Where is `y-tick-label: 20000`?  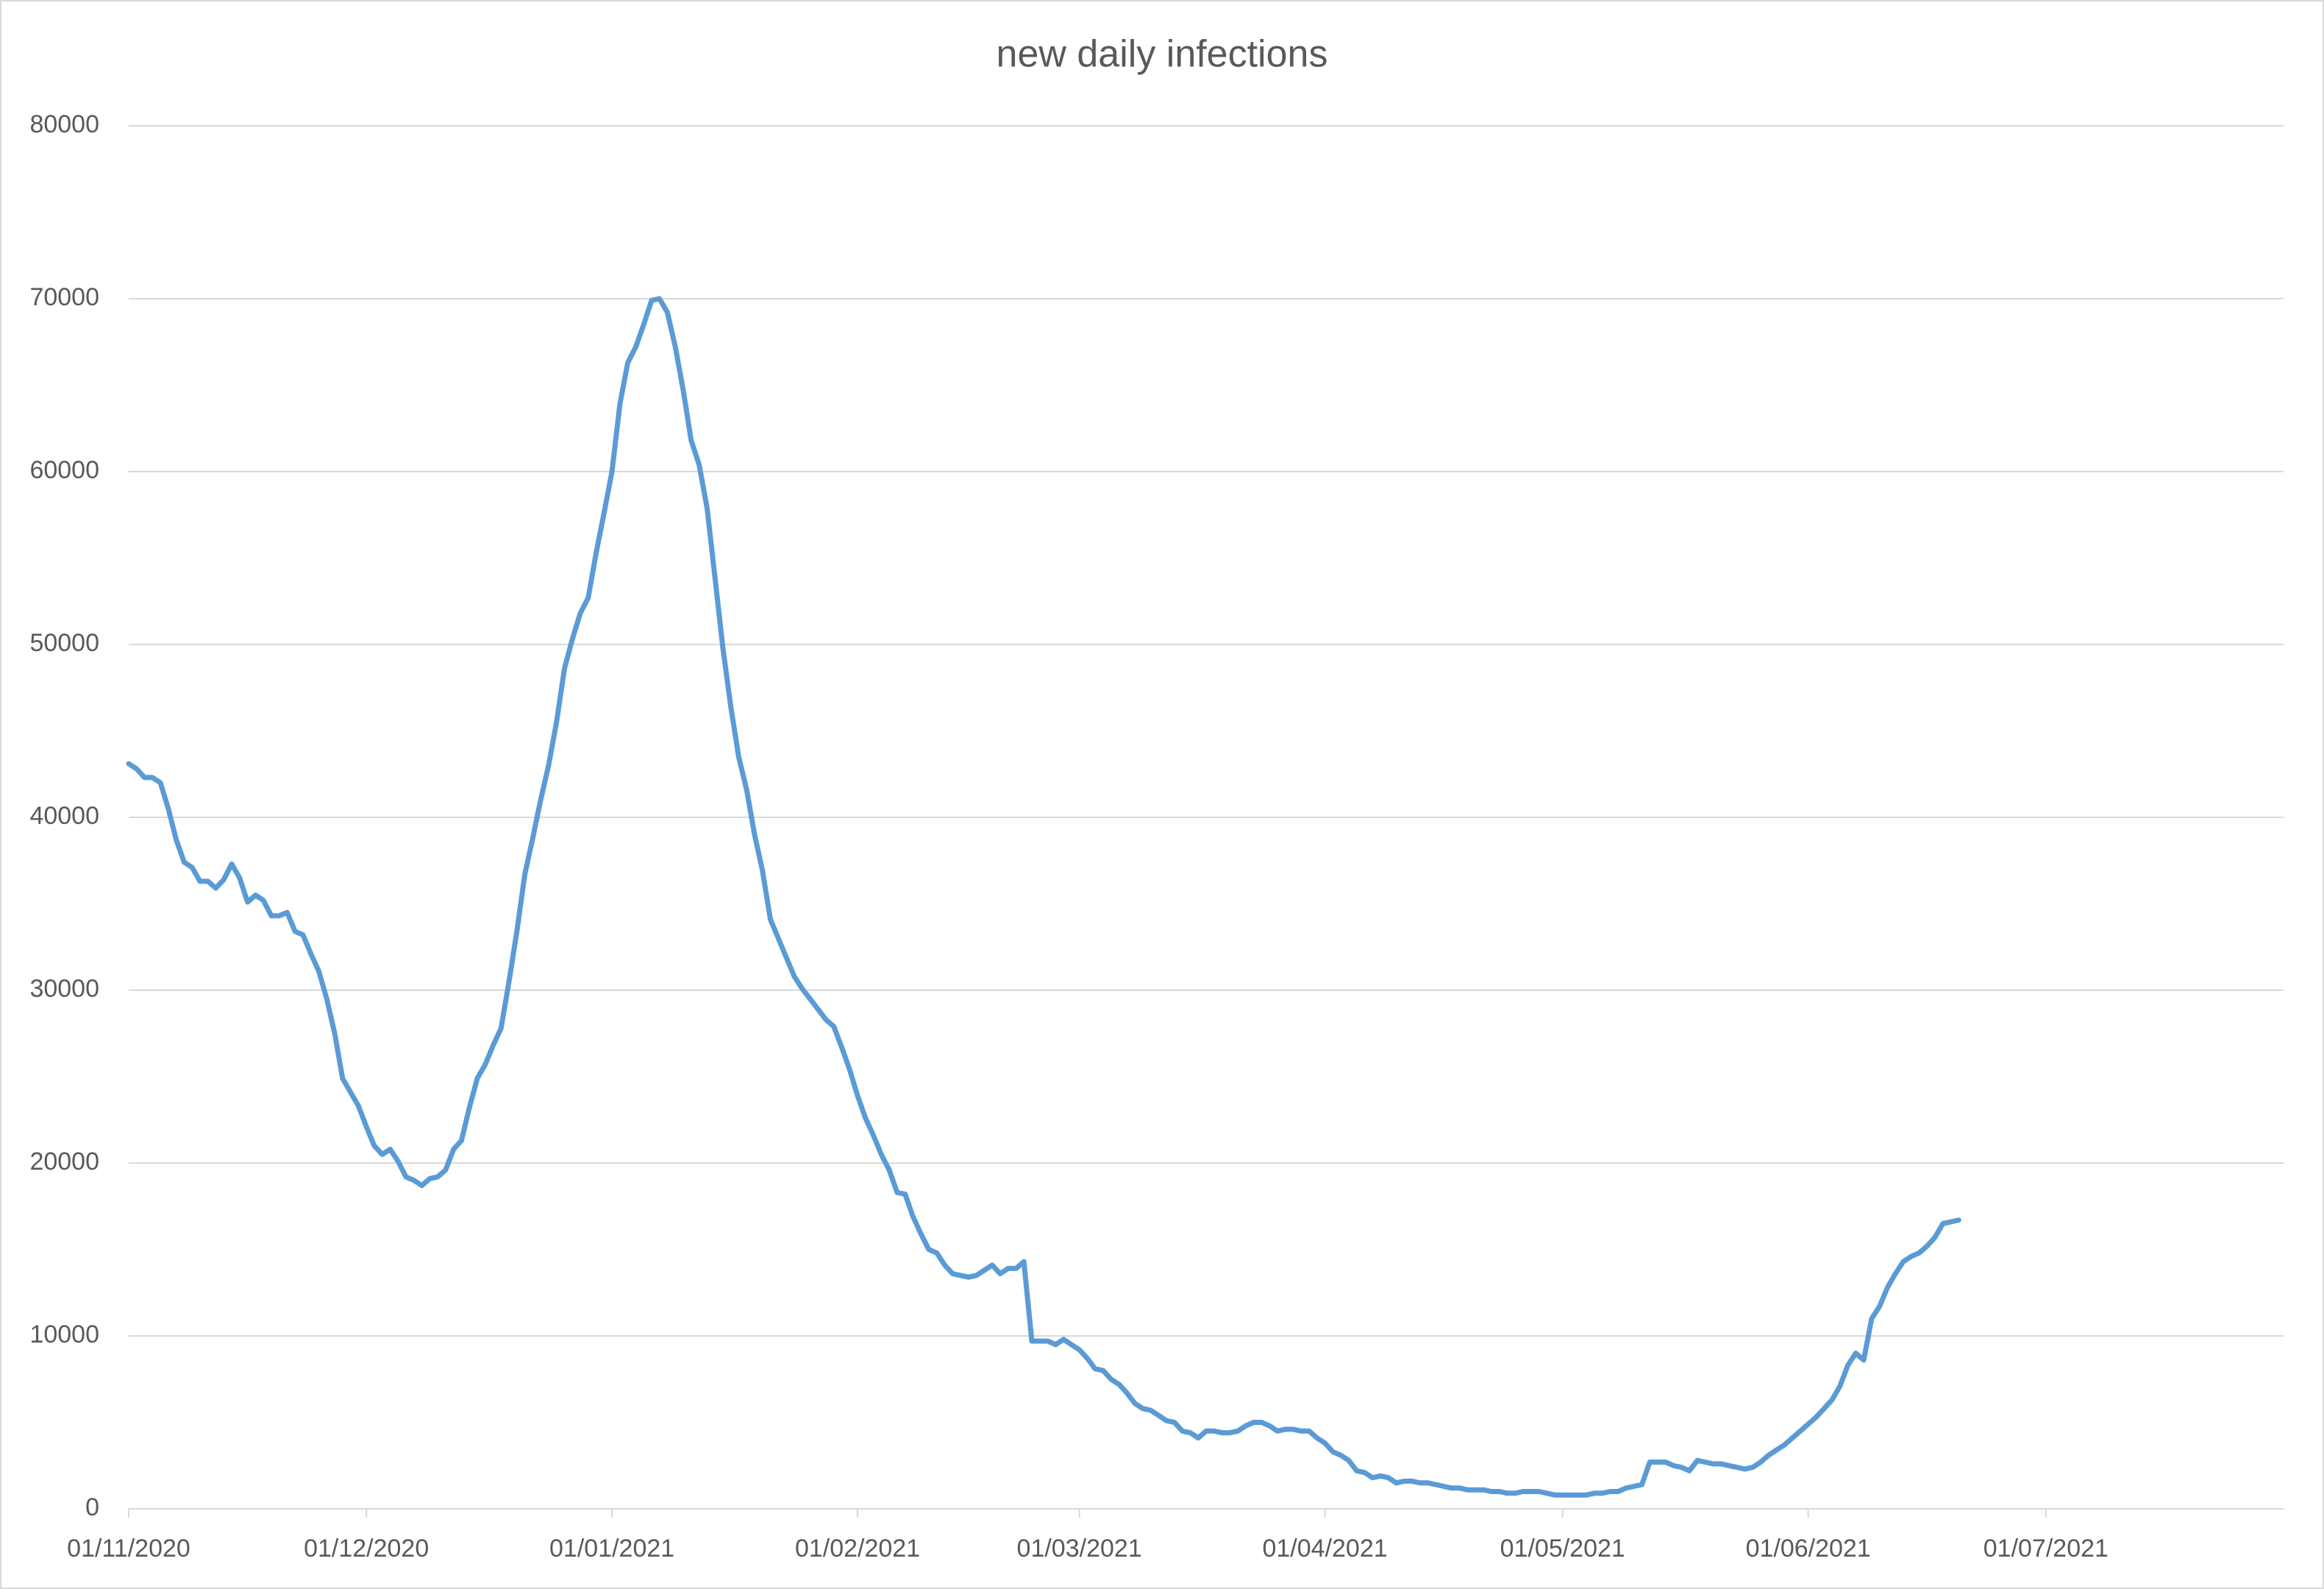
y-tick-label: 20000 is located at coordinates (64, 1162).